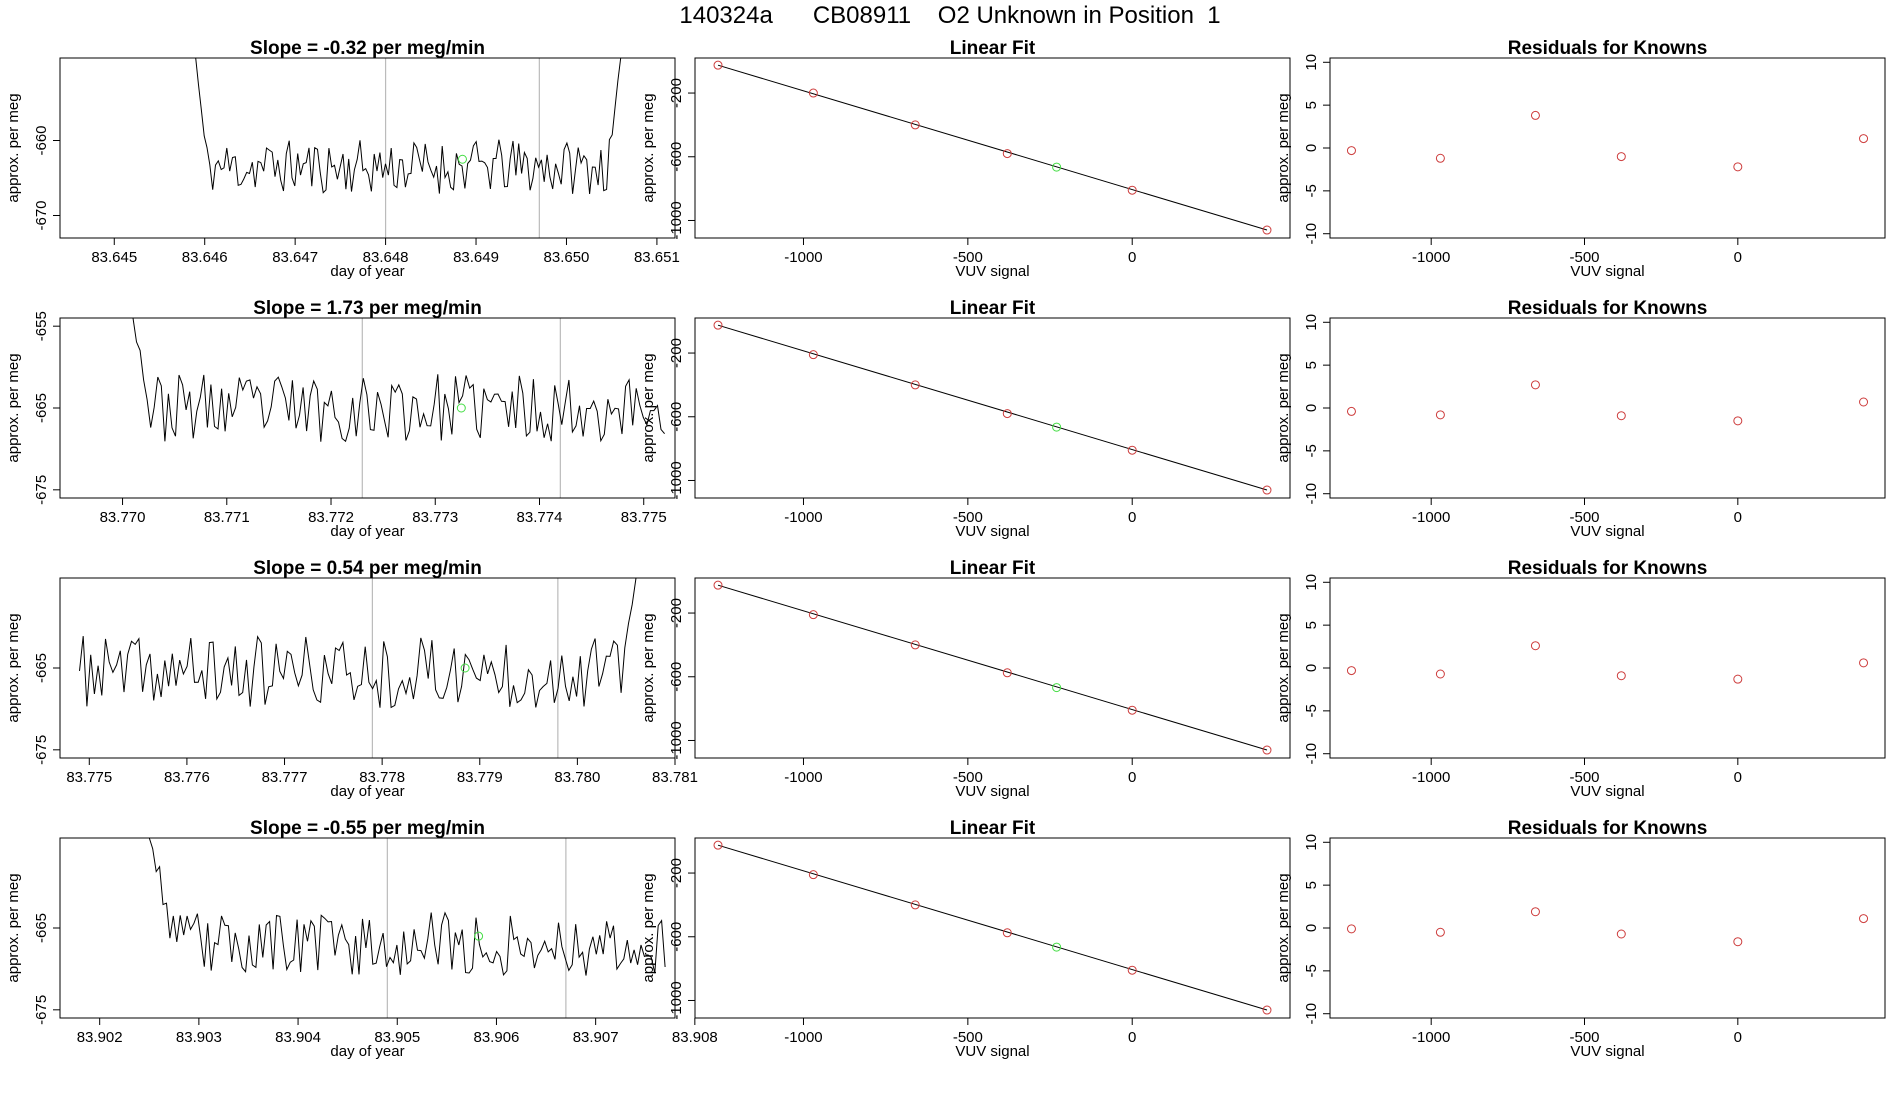 The width and height of the screenshot is (1900, 1100). What do you see at coordinates (476, 257) in the screenshot?
I see `x-tick-label: 83.649` at bounding box center [476, 257].